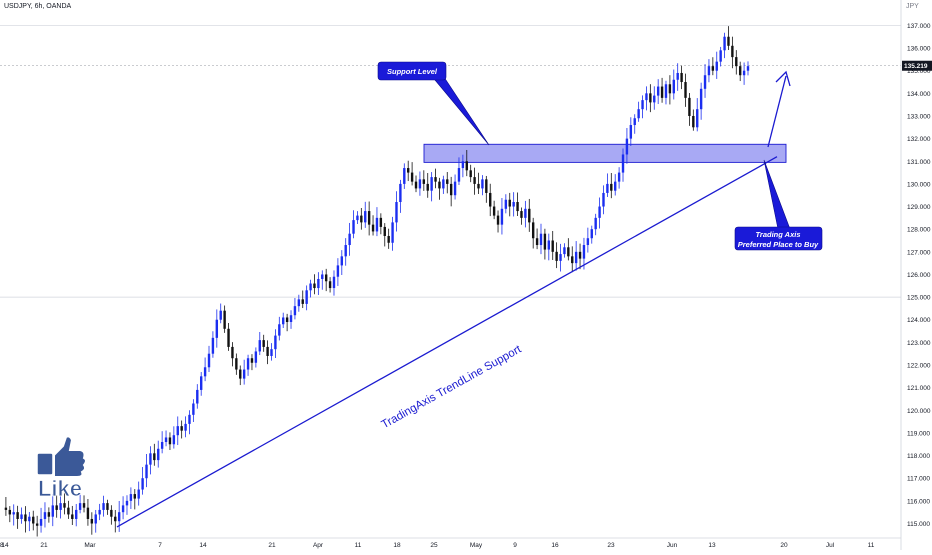 This screenshot has width=932, height=555. Describe the element at coordinates (919, 71) in the screenshot. I see `y-tick-label: 135.000` at that location.